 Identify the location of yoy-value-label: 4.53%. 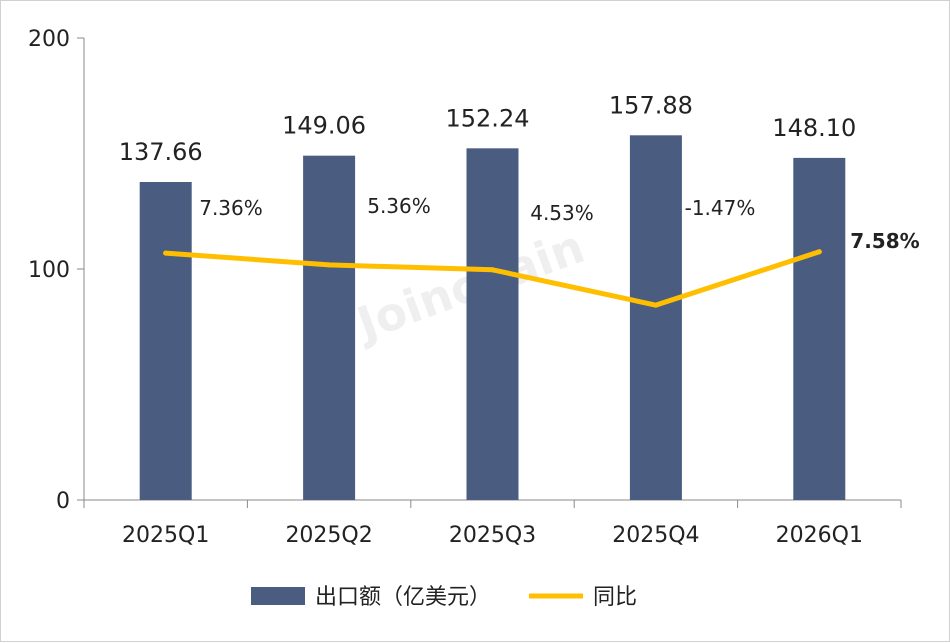
(562, 213).